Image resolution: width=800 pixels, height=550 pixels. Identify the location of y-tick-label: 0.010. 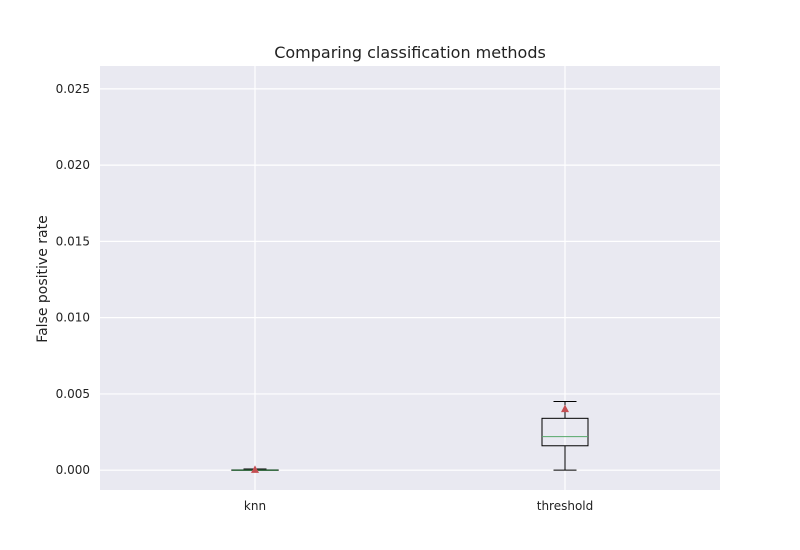
(73, 318).